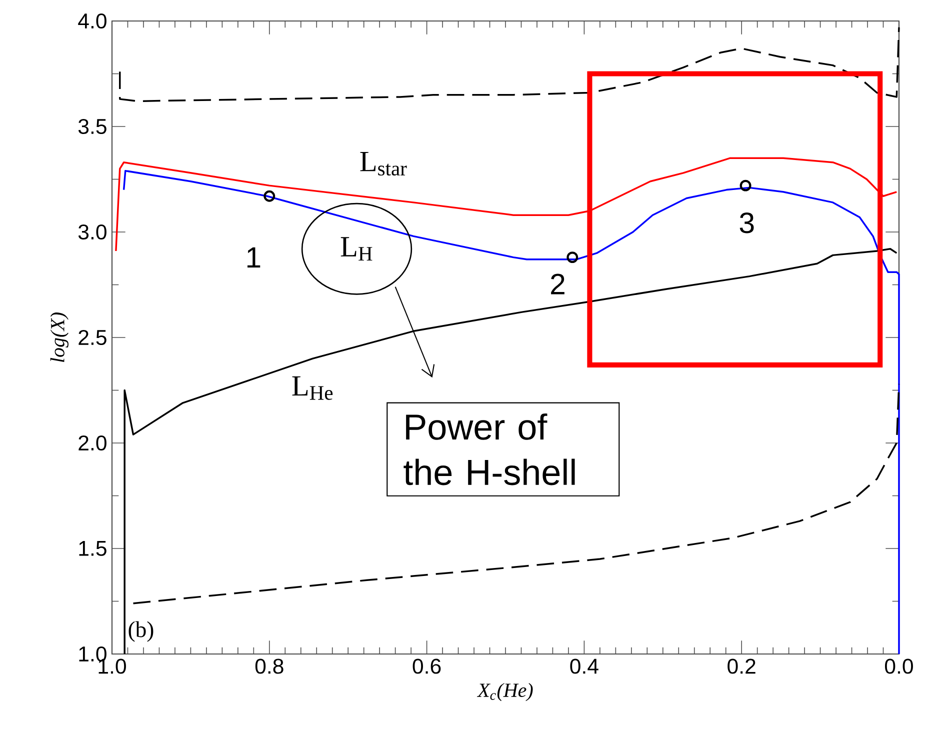  What do you see at coordinates (504, 692) in the screenshot?
I see `x-axis-title: X$_{c}$(He)` at bounding box center [504, 692].